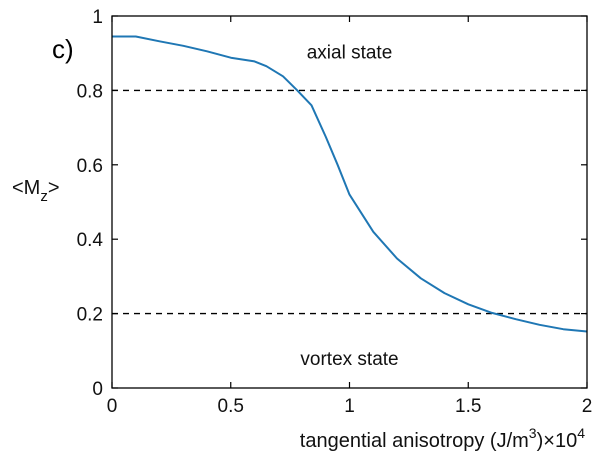  Describe the element at coordinates (90, 240) in the screenshot. I see `y-tick-label: 0.4` at that location.